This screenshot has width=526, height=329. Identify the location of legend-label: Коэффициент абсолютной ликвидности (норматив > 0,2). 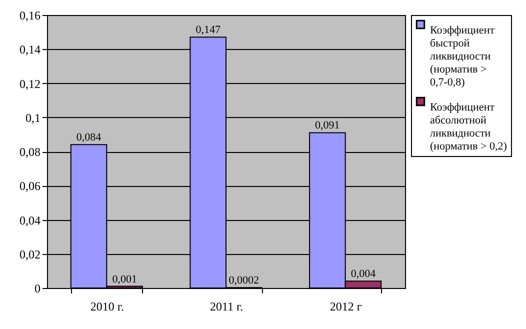
(469, 127).